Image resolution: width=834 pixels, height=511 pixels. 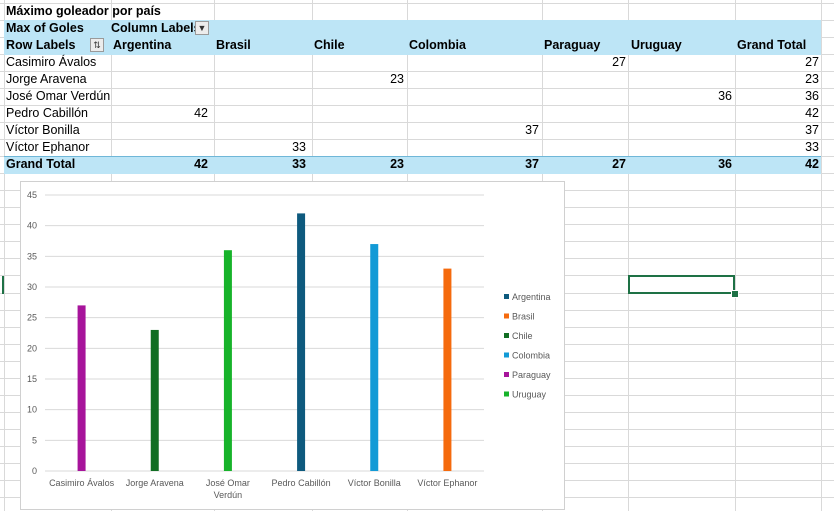 What do you see at coordinates (447, 483) in the screenshot?
I see `x-tick-label: Víctor Ephanor` at bounding box center [447, 483].